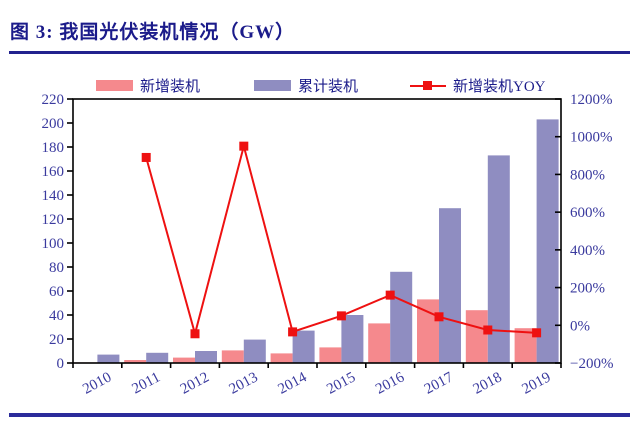 Image resolution: width=640 pixels, height=423 pixels. I want to click on right-axis-tick-label: 800%, so click(587, 175).